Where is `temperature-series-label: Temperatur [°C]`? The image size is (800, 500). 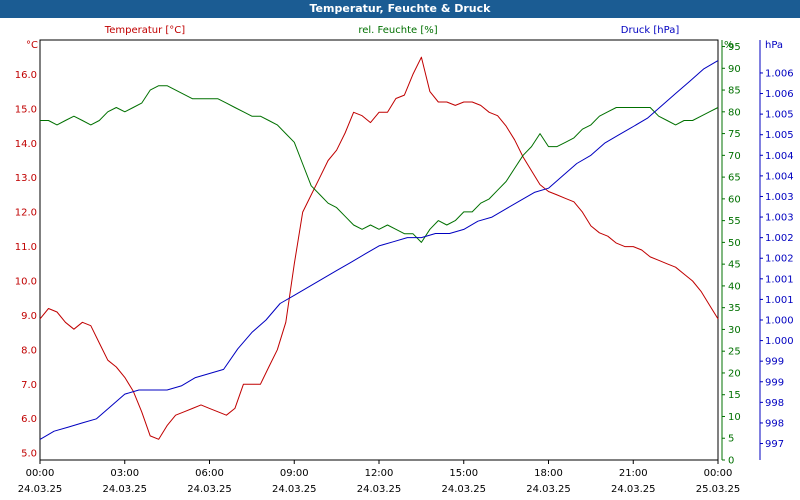
temperature-series-label: Temperatur [°C] is located at coordinates (144, 30).